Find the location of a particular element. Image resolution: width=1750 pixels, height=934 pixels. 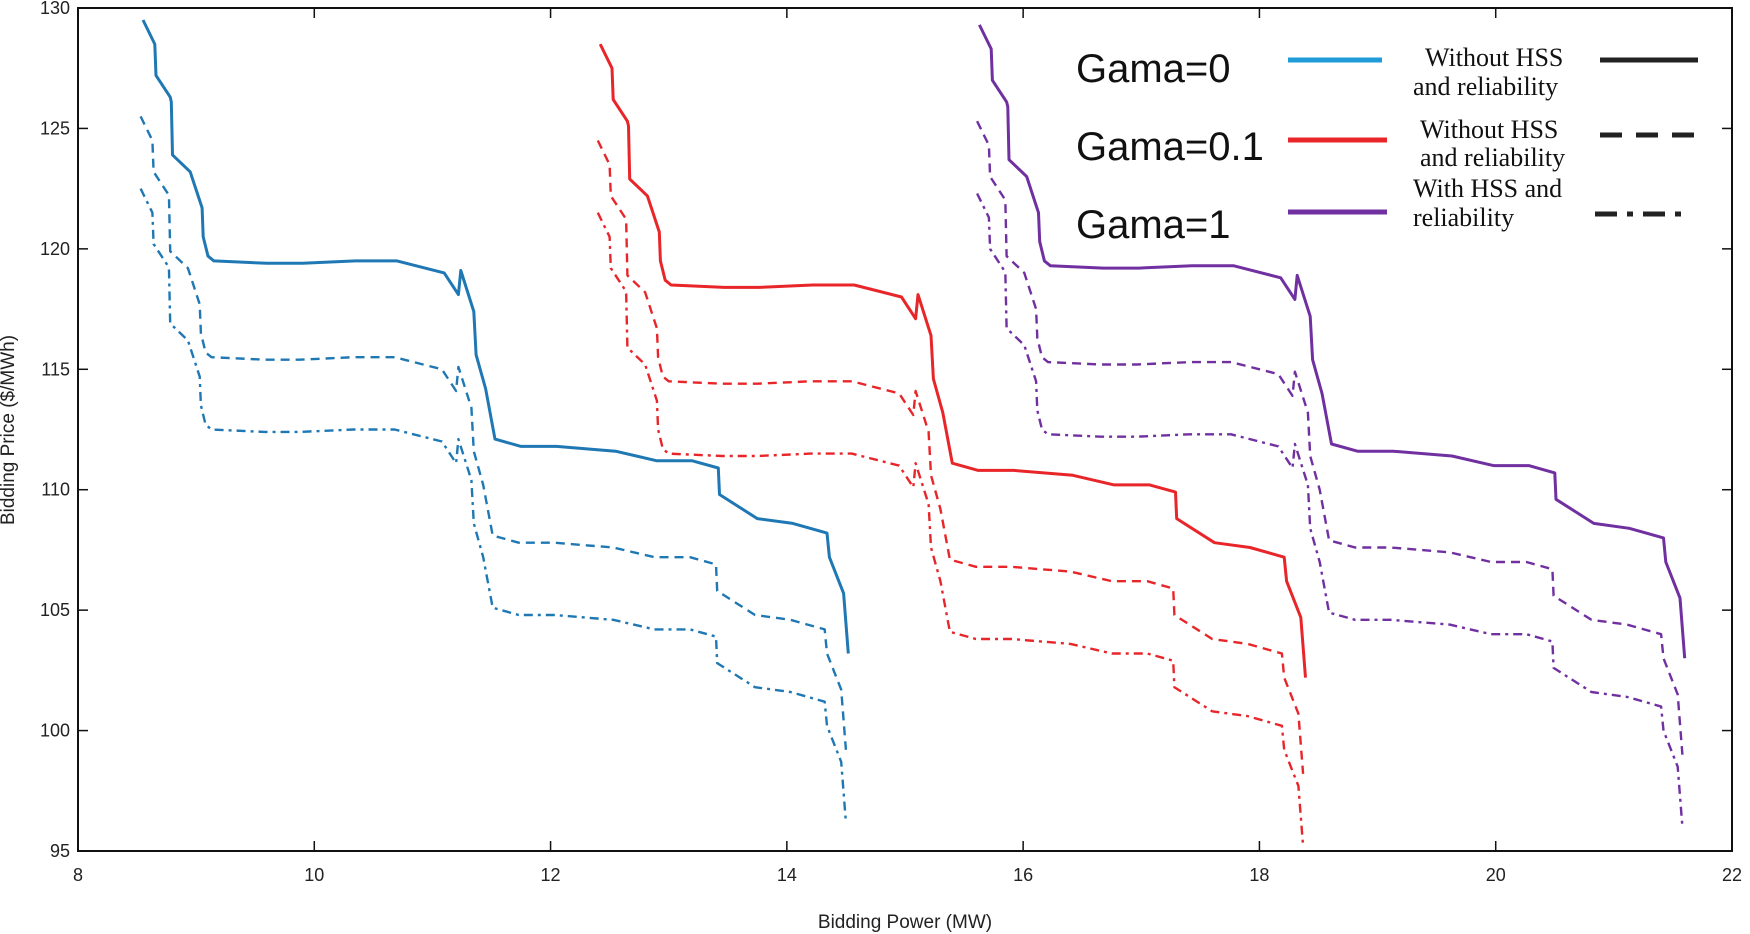

x-tick-label: 22 is located at coordinates (1732, 875).